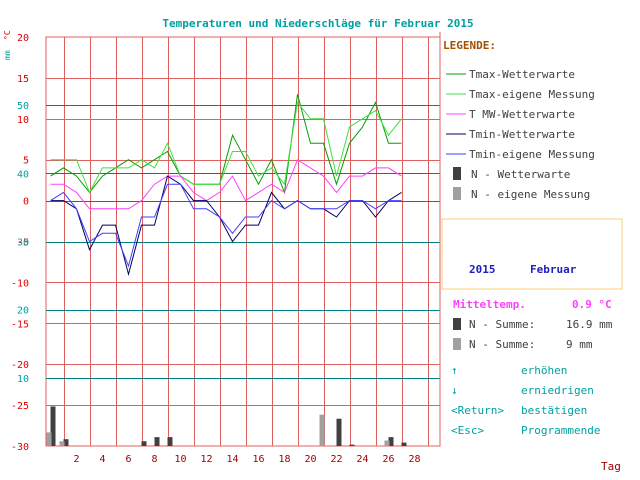 Image resolution: width=640 pixels, height=480 pixels. I want to click on x-tick-label: 6, so click(128, 459).